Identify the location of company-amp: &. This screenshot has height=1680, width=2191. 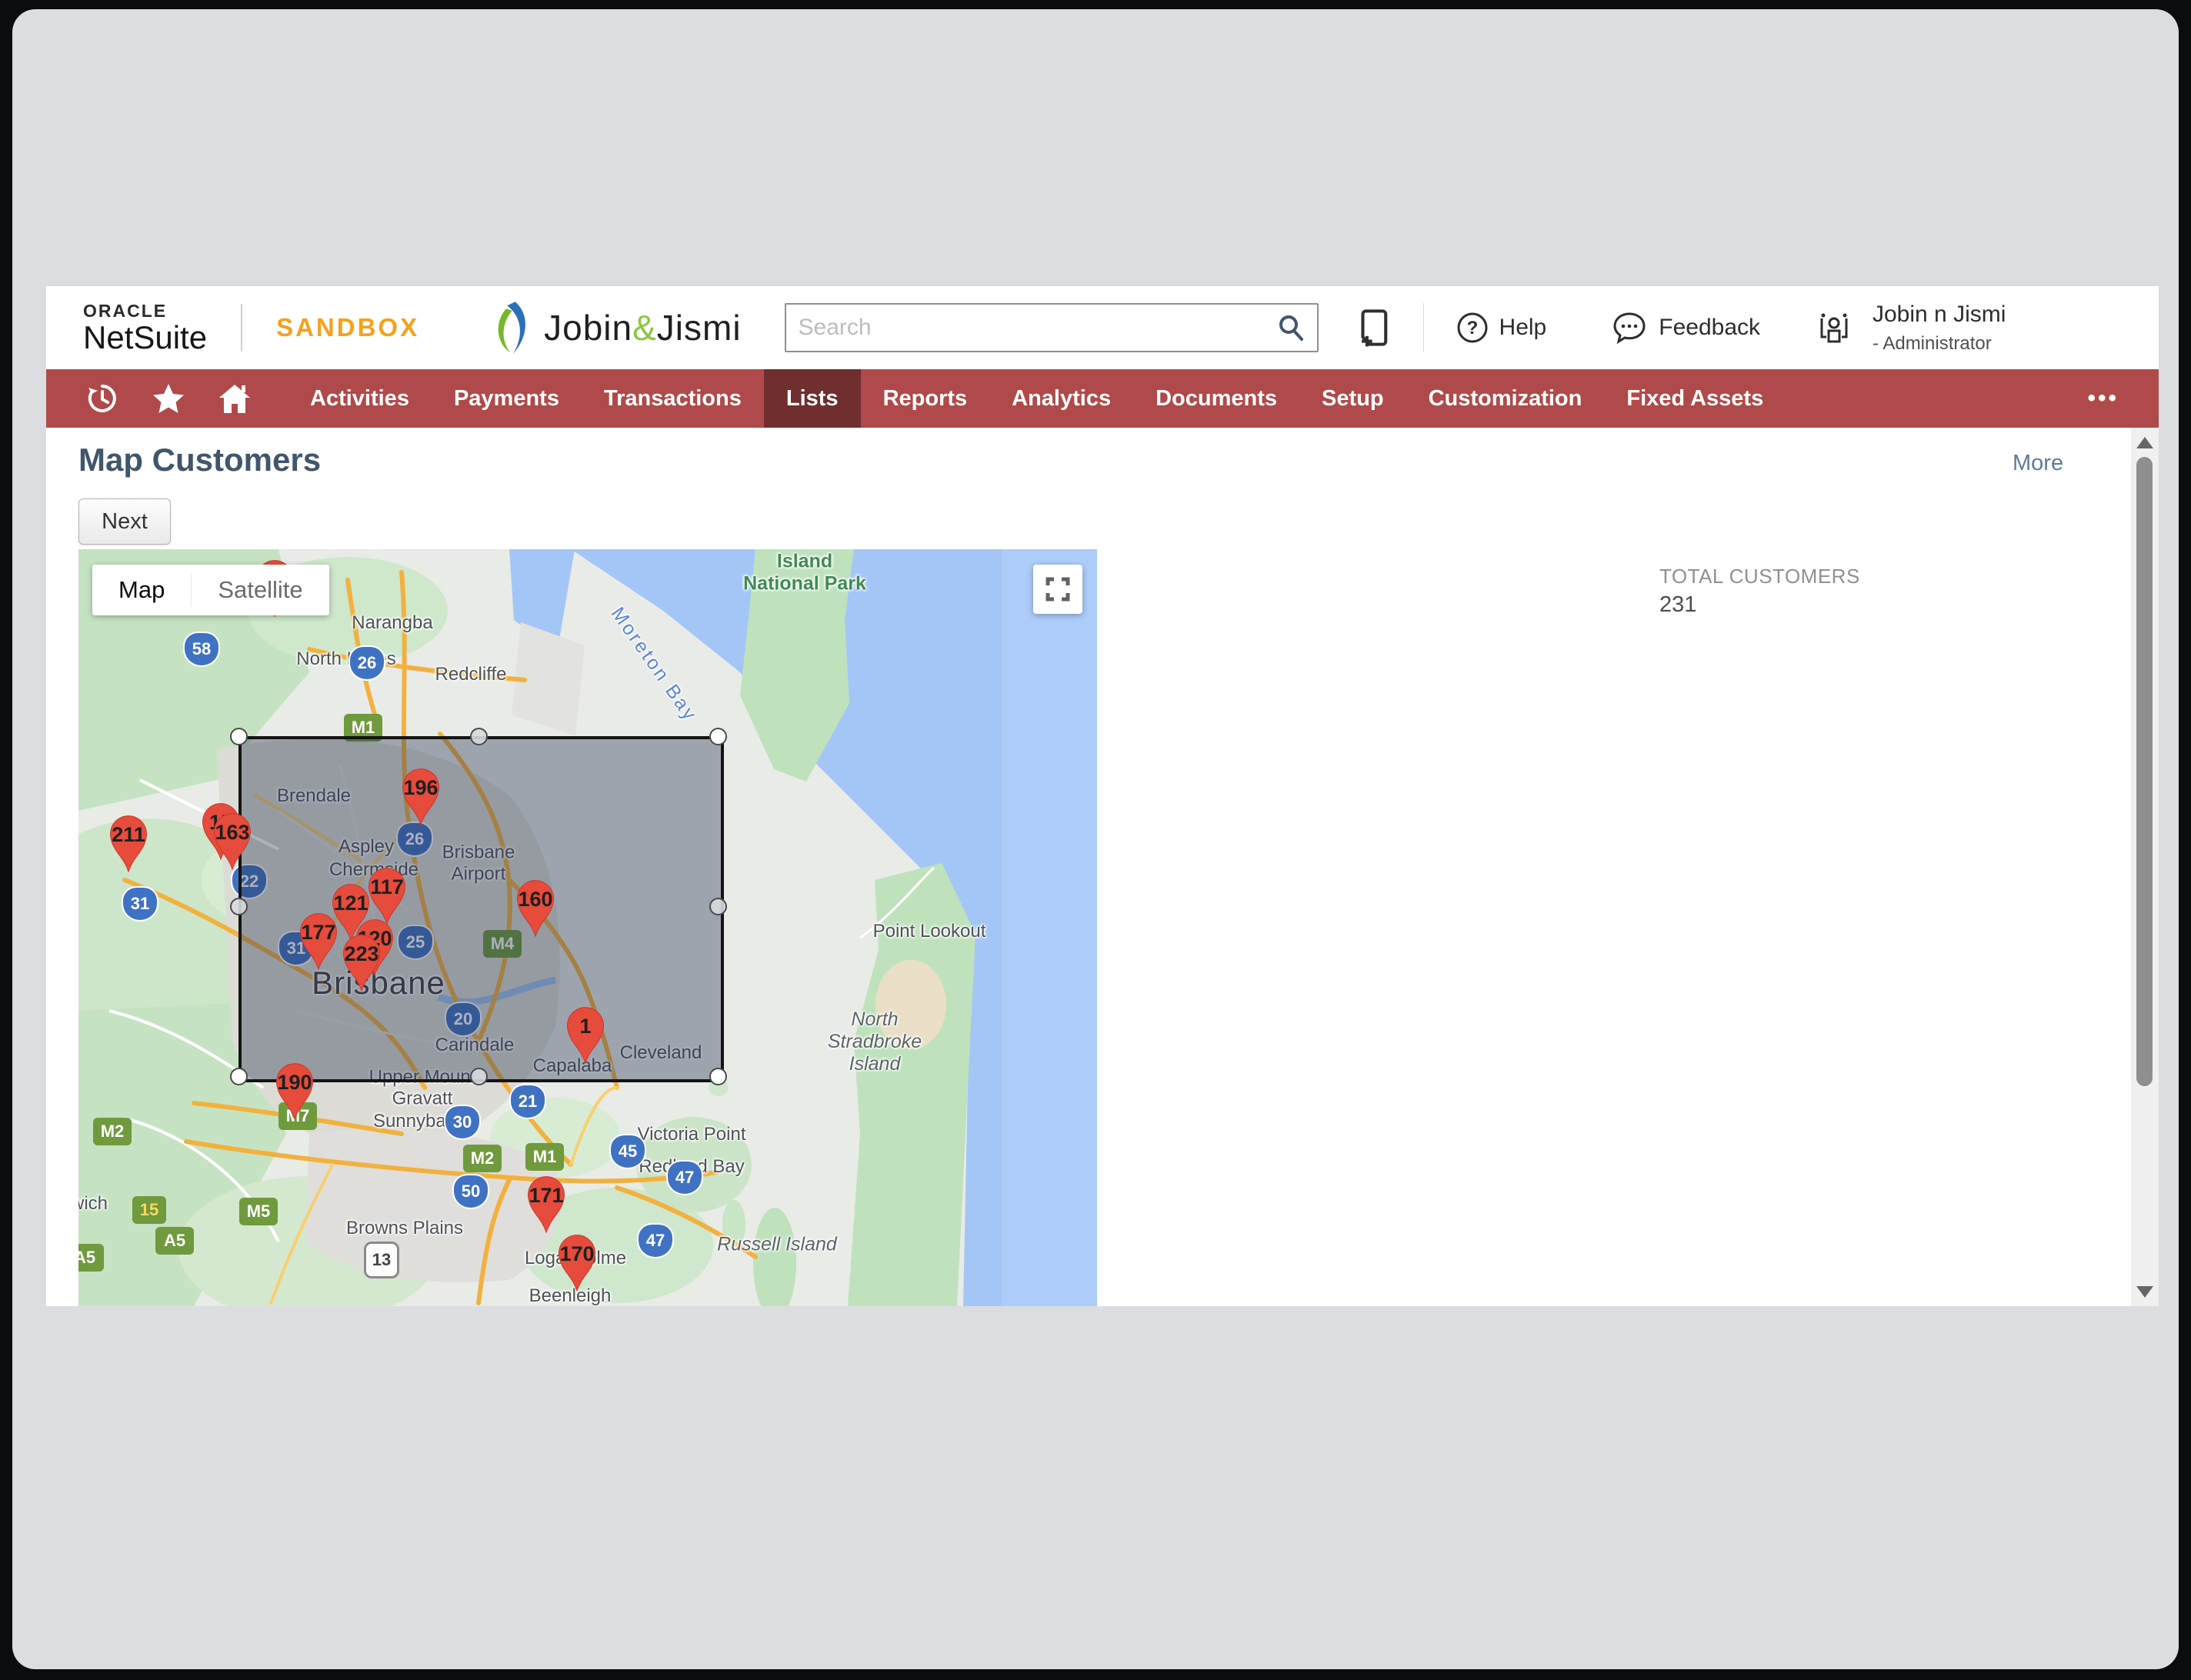
(645, 328).